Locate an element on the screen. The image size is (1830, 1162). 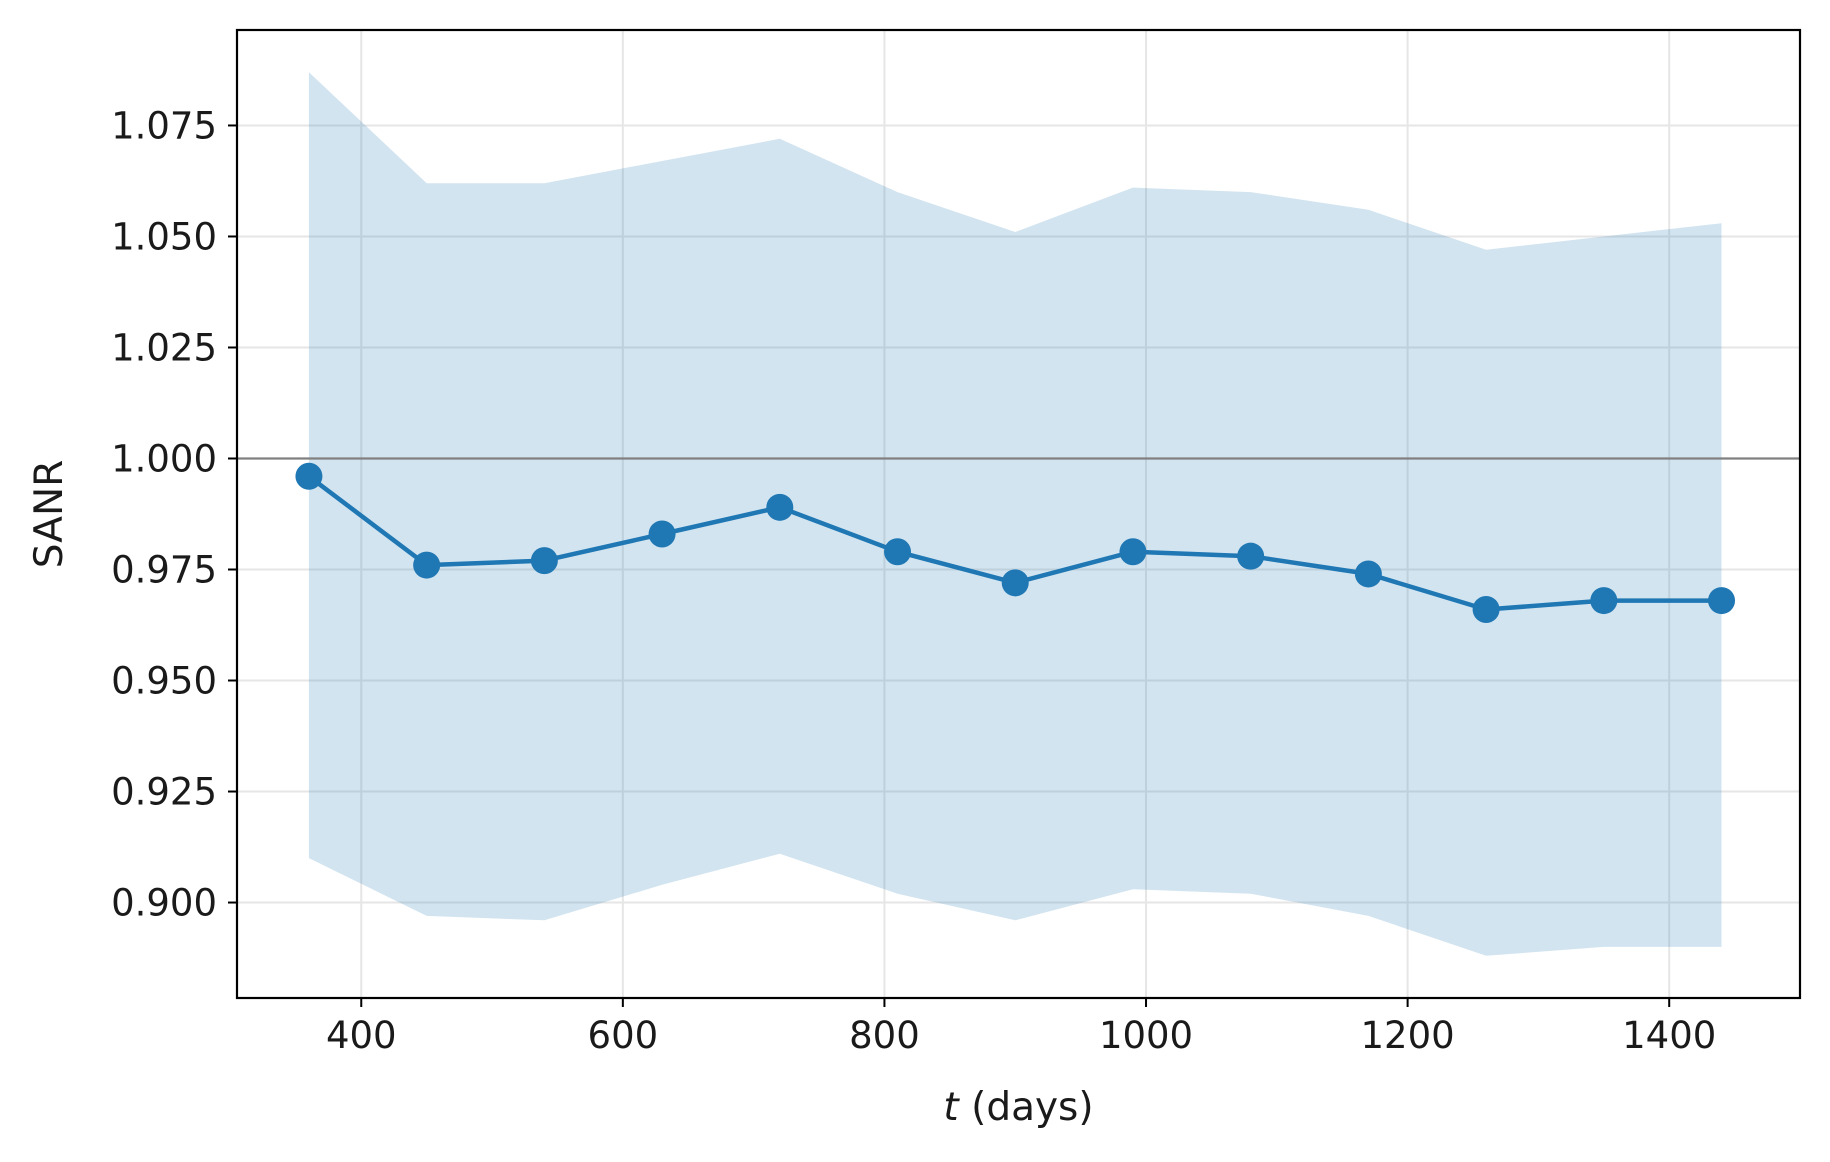
y-tick-label: 1.050 is located at coordinates (164, 236).